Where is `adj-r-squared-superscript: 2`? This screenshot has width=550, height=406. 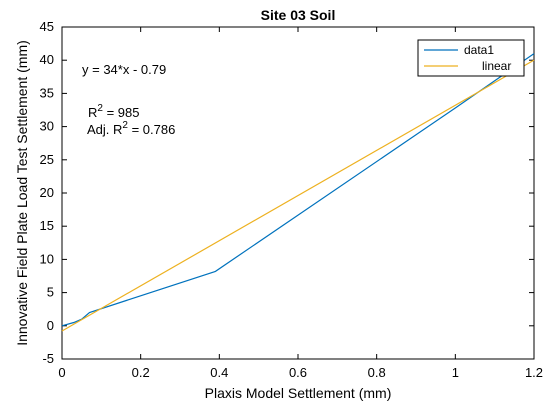 adj-r-squared-superscript: 2 is located at coordinates (125, 125).